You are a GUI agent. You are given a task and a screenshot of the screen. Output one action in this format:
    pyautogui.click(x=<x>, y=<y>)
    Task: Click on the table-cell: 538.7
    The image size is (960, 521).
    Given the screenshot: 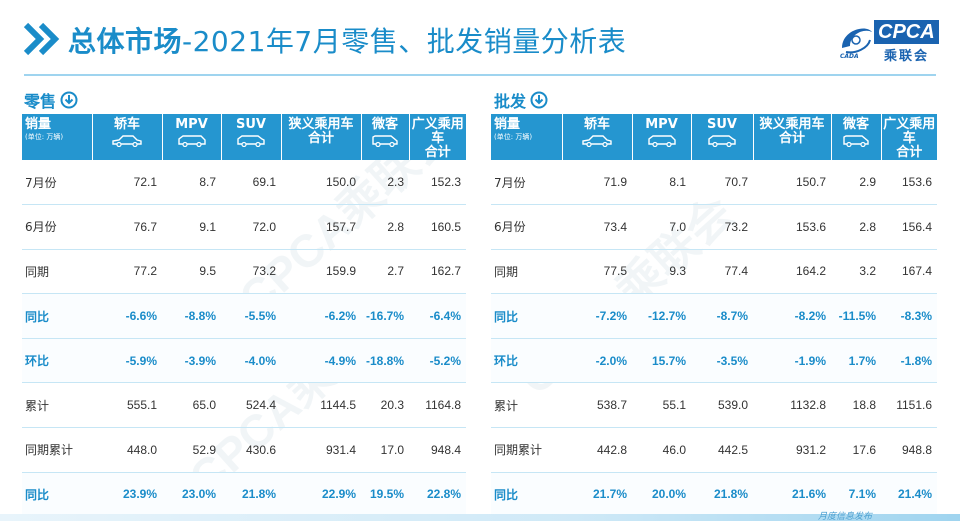 What is the action you would take?
    pyautogui.click(x=611, y=405)
    